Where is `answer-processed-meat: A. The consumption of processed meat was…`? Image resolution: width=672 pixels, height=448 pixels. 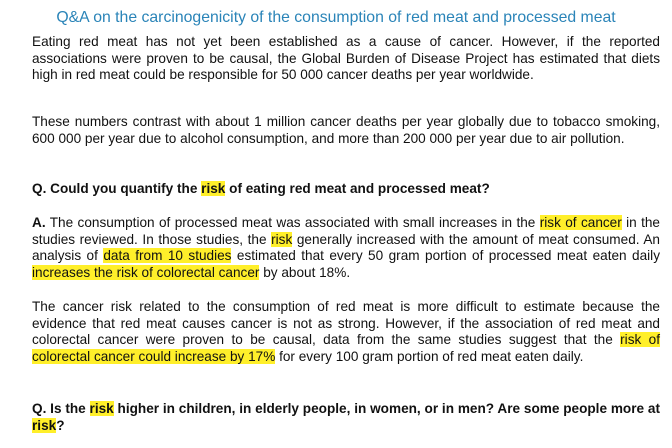 answer-processed-meat: A. The consumption of processed meat was… is located at coordinates (346, 248).